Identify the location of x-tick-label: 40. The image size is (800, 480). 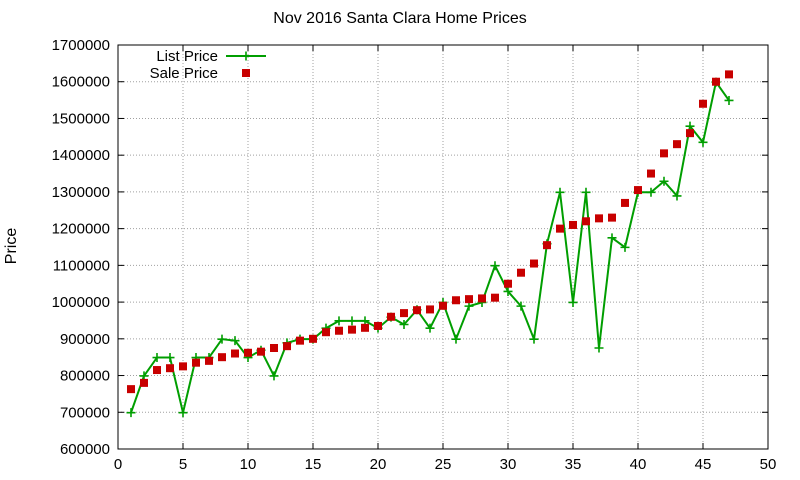
(638, 464).